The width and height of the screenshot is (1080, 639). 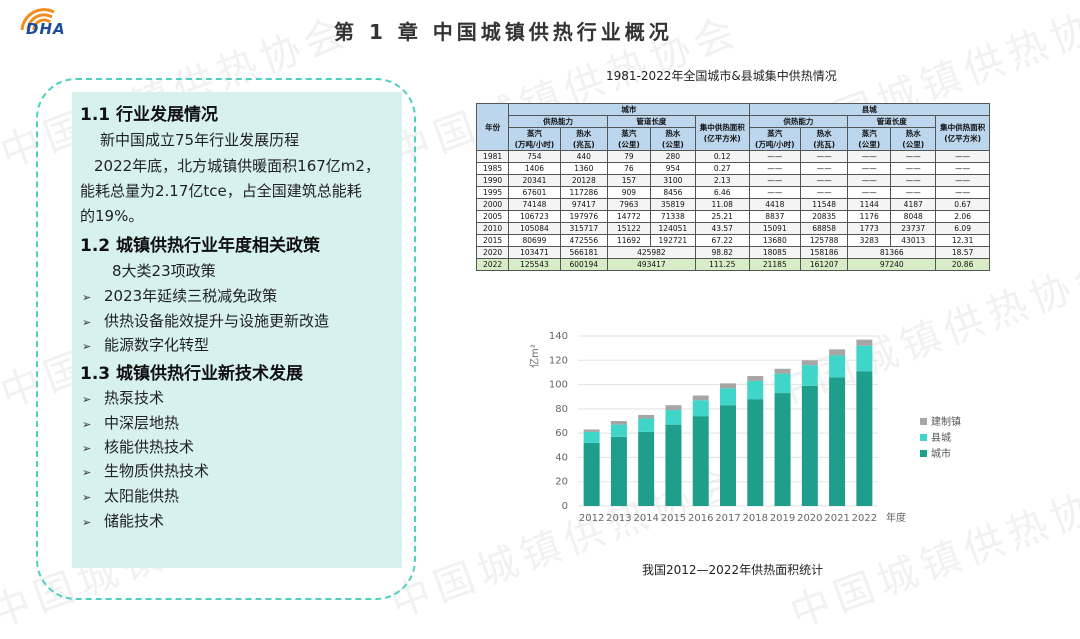 What do you see at coordinates (869, 109) in the screenshot?
I see `group-county-header: 县城` at bounding box center [869, 109].